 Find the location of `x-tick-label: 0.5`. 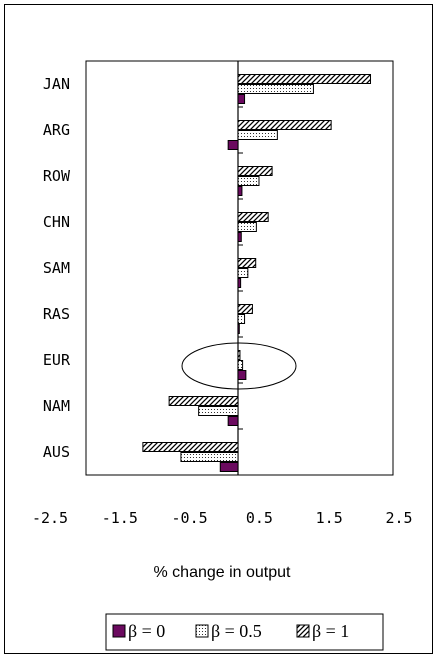

x-tick-label: 0.5 is located at coordinates (259, 518).